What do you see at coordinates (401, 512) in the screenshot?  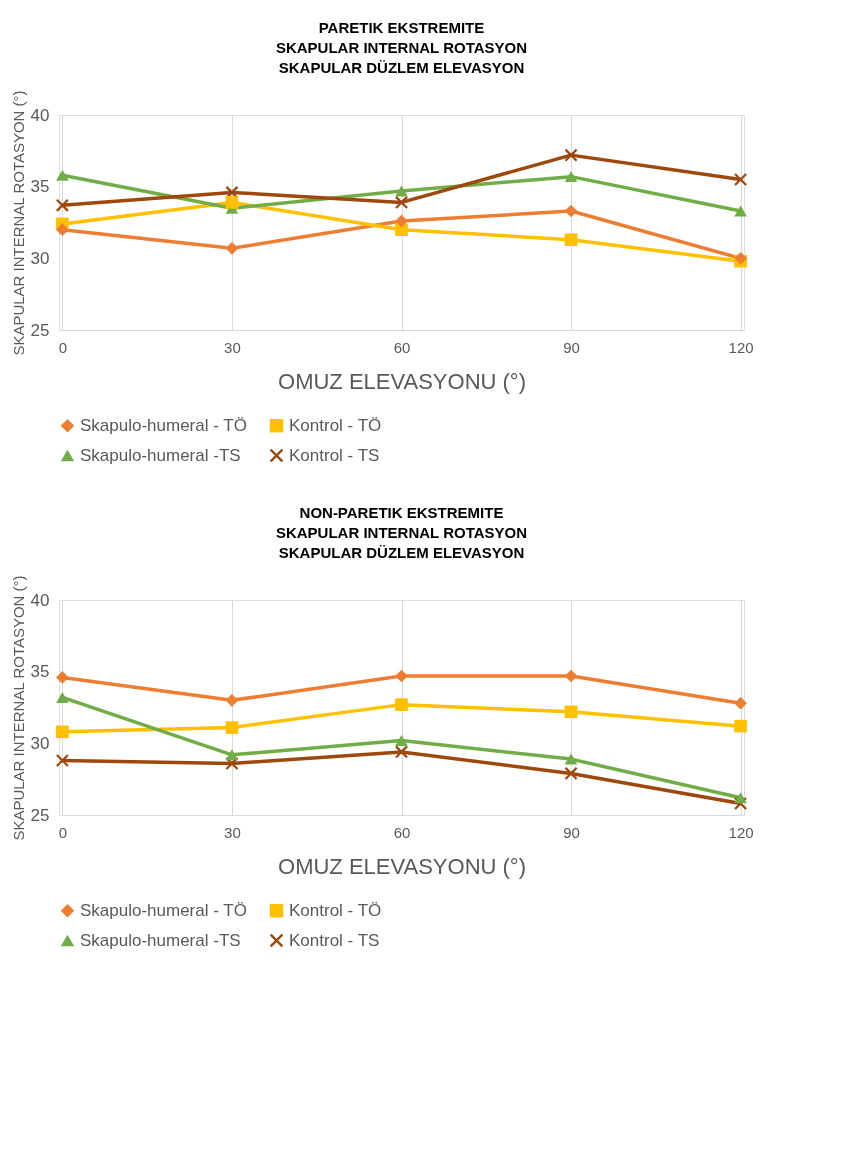 I see `text: NON-PARETIK EKSTREMITE` at bounding box center [401, 512].